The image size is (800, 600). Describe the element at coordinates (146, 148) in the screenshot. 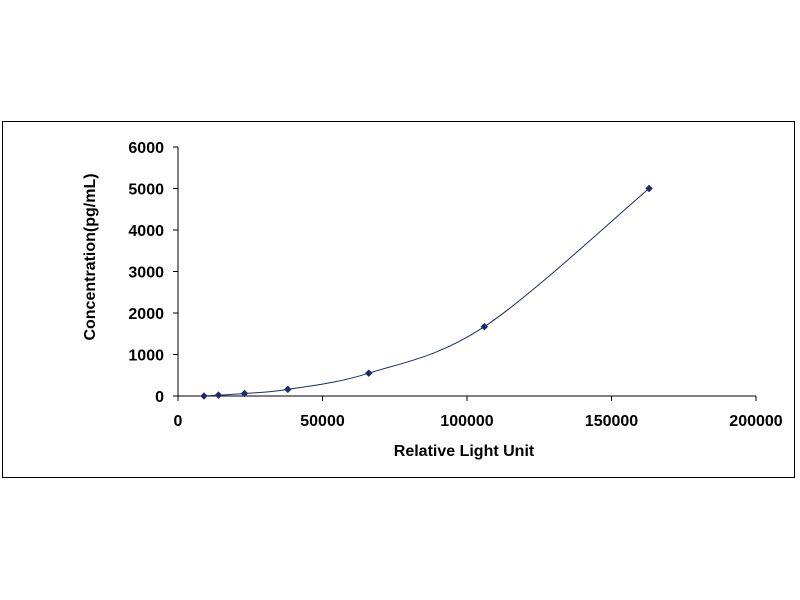

I see `y-tick-label: 6000` at that location.